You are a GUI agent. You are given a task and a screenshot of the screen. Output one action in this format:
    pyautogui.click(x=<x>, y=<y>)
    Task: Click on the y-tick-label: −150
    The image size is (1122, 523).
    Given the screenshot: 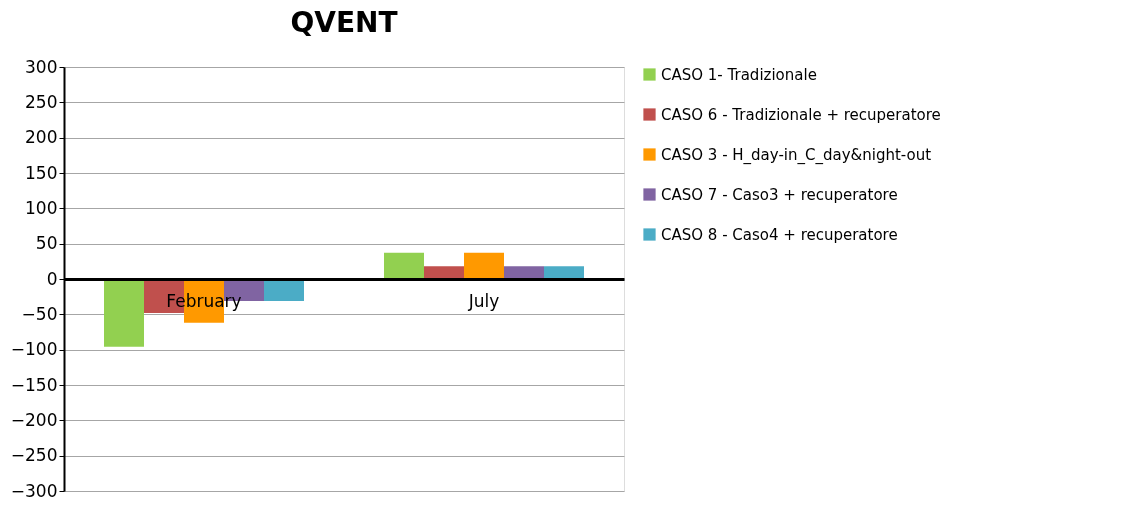 What is the action you would take?
    pyautogui.click(x=34, y=384)
    